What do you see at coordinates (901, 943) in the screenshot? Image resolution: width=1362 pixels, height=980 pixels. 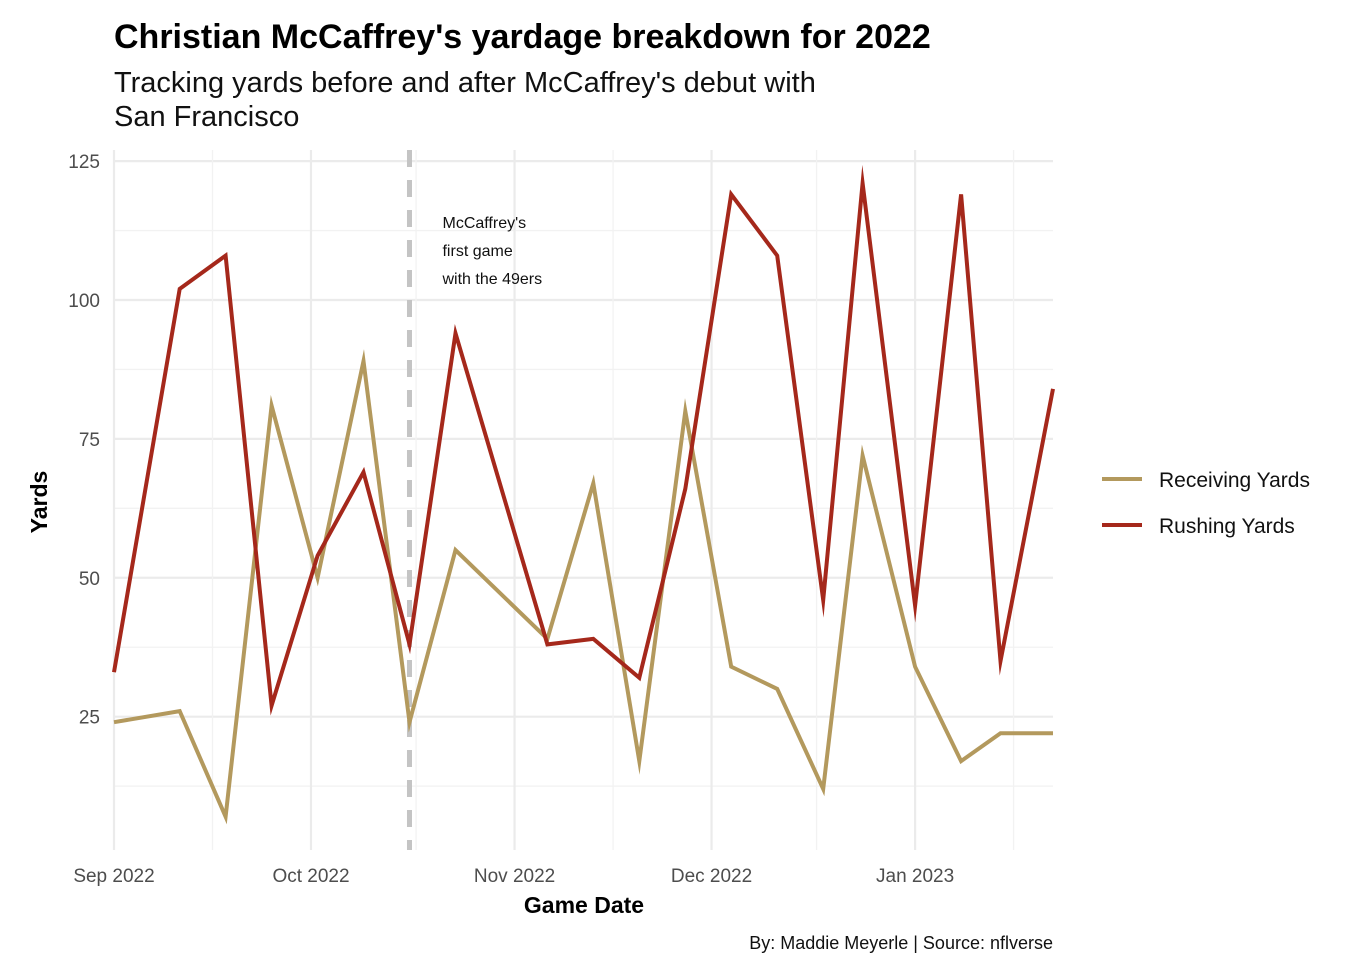 I see `caption: By: Maddie Meyerle | Source: nflverse` at bounding box center [901, 943].